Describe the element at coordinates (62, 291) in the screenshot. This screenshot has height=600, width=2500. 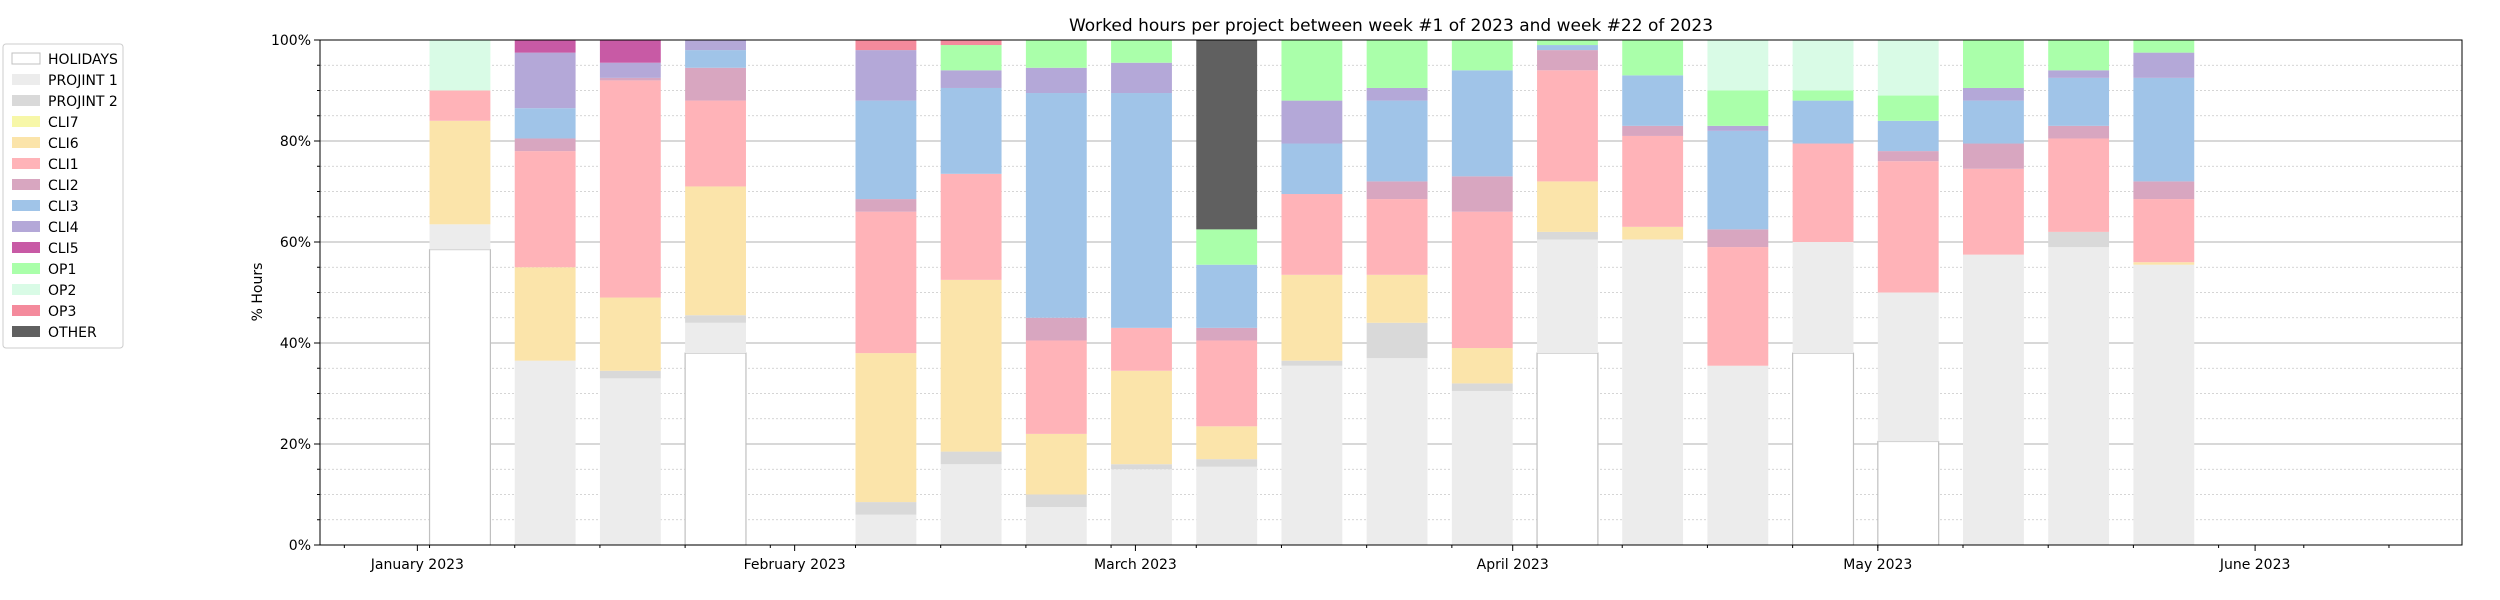
I see `legend-label: OP2` at that location.